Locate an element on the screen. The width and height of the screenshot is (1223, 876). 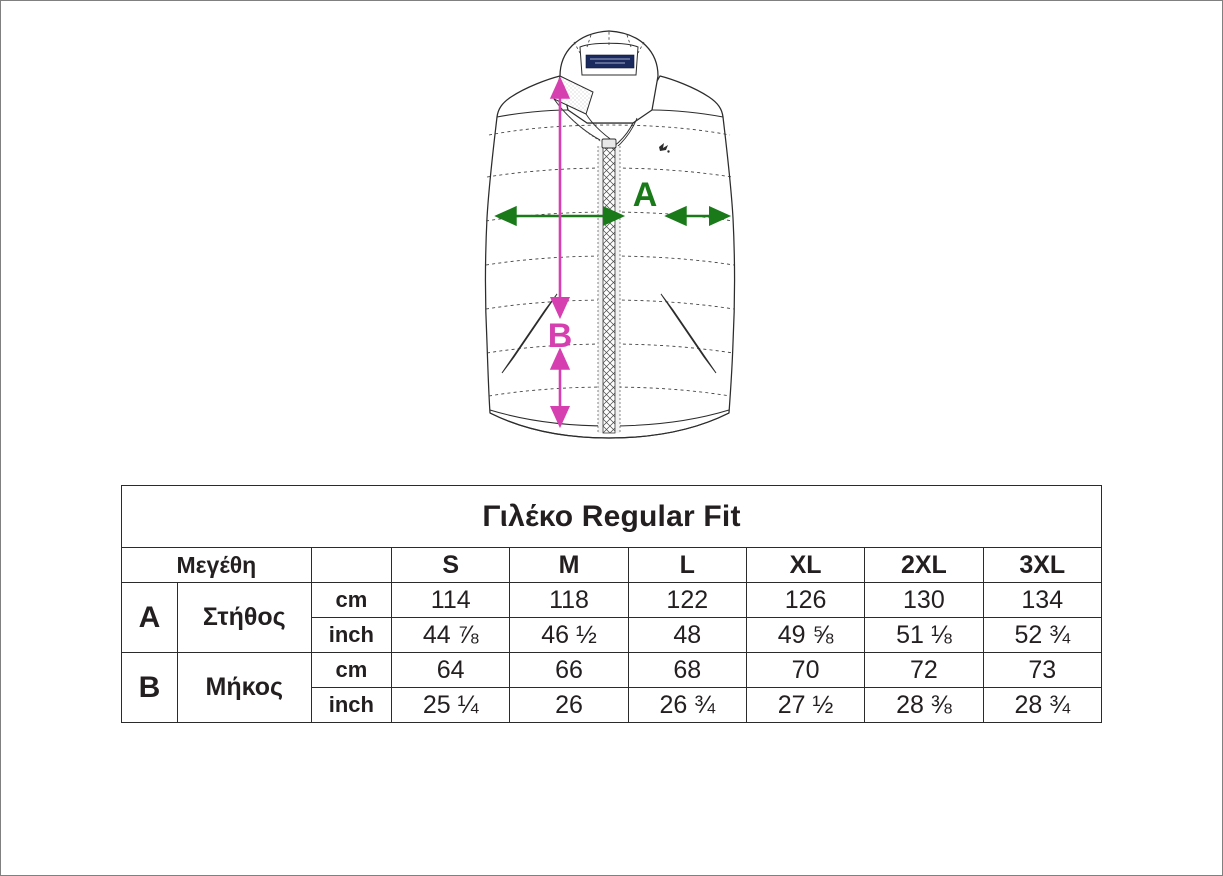
cell-a-cm-m: 118 is located at coordinates (569, 600).